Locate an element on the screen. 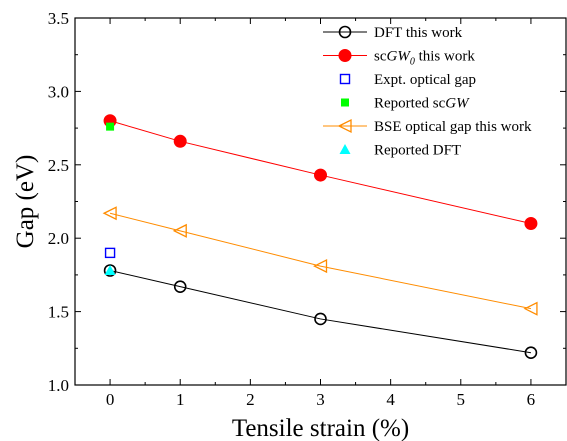 The image size is (567, 441). x-tick-label-0: 0 is located at coordinates (110, 399).